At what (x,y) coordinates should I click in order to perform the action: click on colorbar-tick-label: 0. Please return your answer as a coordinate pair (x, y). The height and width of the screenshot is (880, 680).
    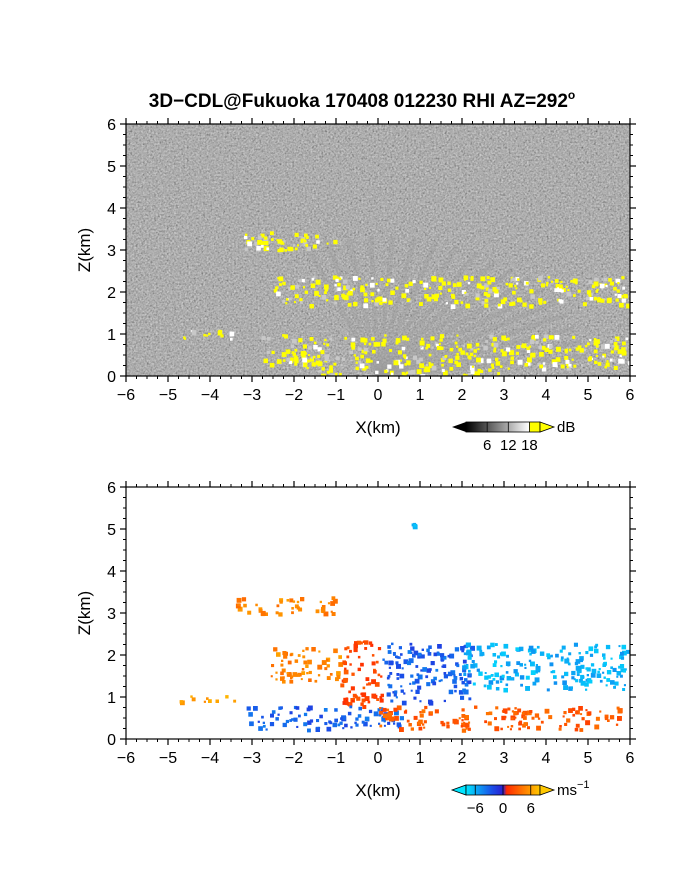
    Looking at the image, I should click on (503, 808).